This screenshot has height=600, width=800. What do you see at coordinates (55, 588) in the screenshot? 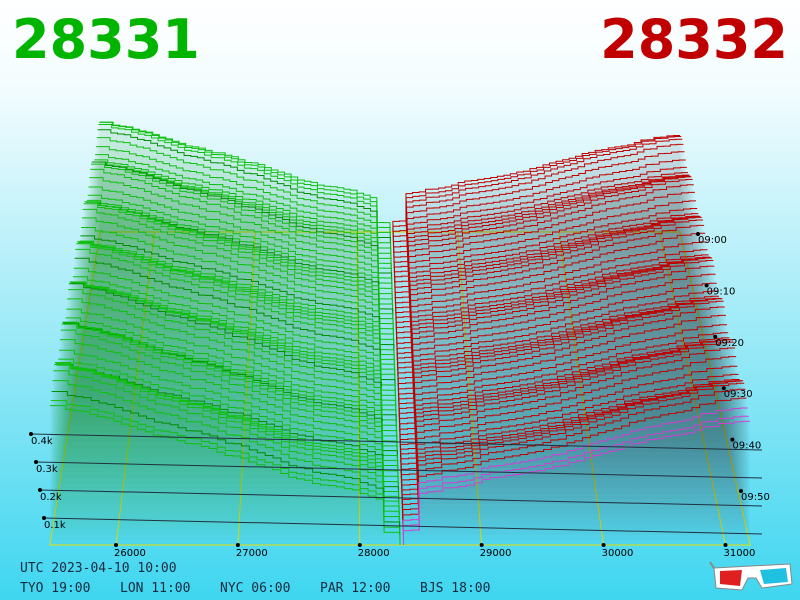
I see `city-clock: TYO 19:00` at bounding box center [55, 588].